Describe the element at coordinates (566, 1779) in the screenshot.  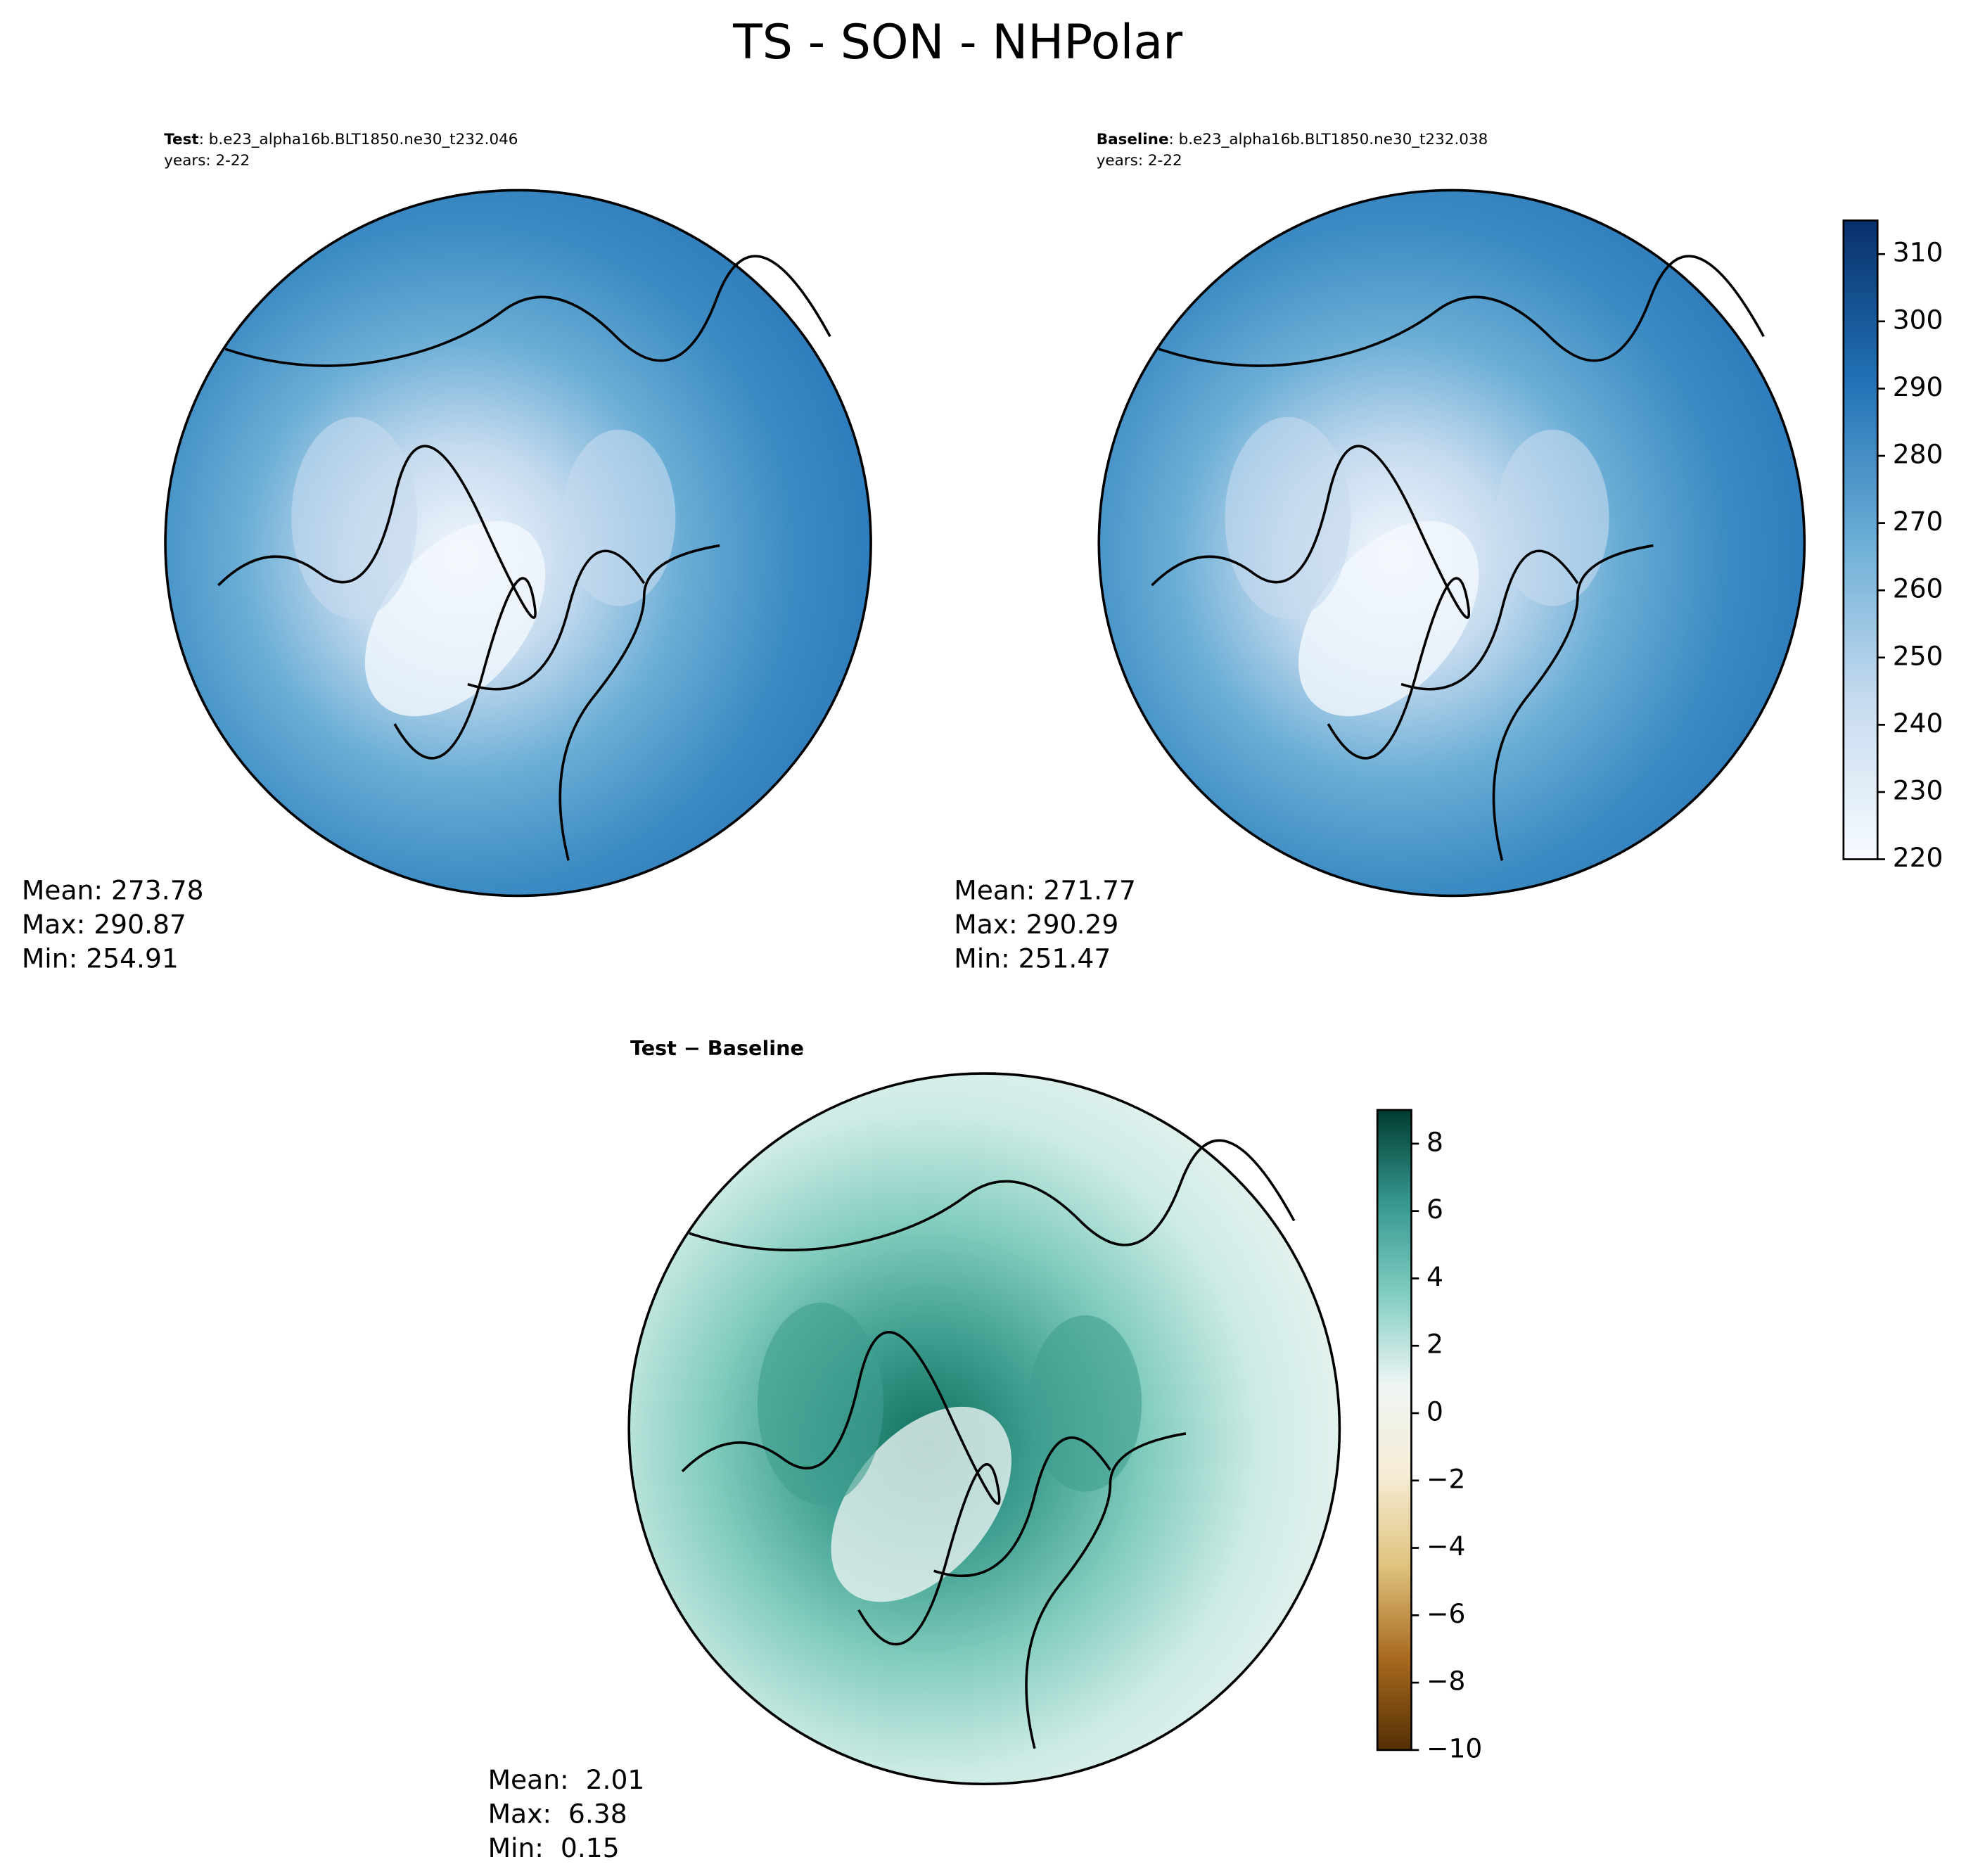
I see `stat-label: Mean: 2.01` at that location.